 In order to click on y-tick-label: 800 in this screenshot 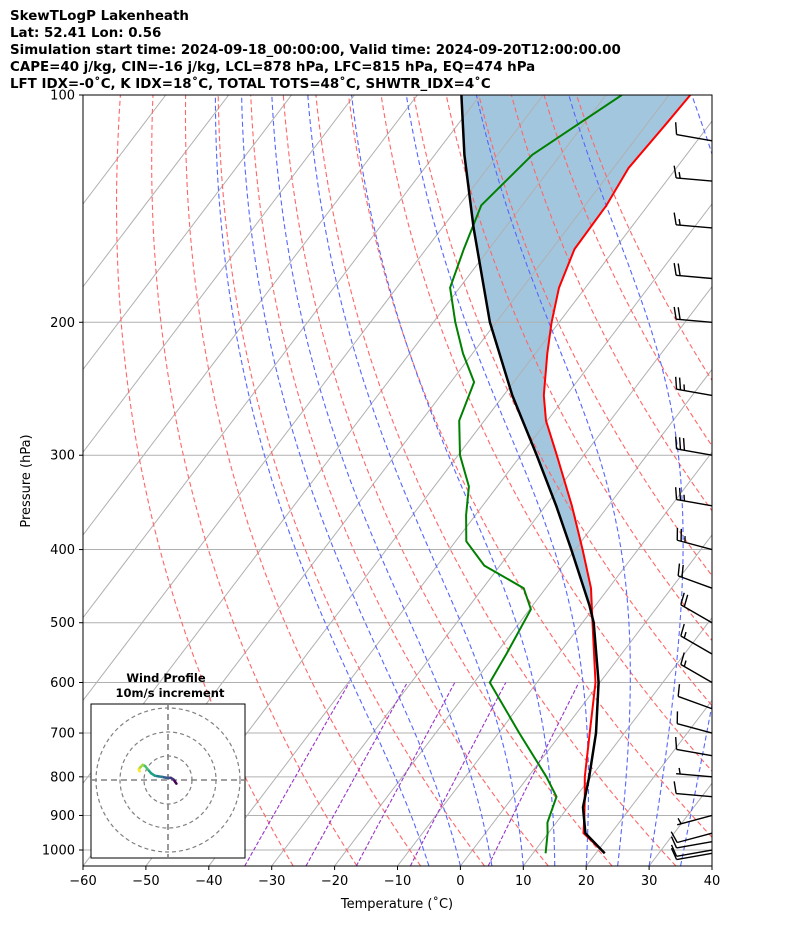, I will do `click(62, 777)`.